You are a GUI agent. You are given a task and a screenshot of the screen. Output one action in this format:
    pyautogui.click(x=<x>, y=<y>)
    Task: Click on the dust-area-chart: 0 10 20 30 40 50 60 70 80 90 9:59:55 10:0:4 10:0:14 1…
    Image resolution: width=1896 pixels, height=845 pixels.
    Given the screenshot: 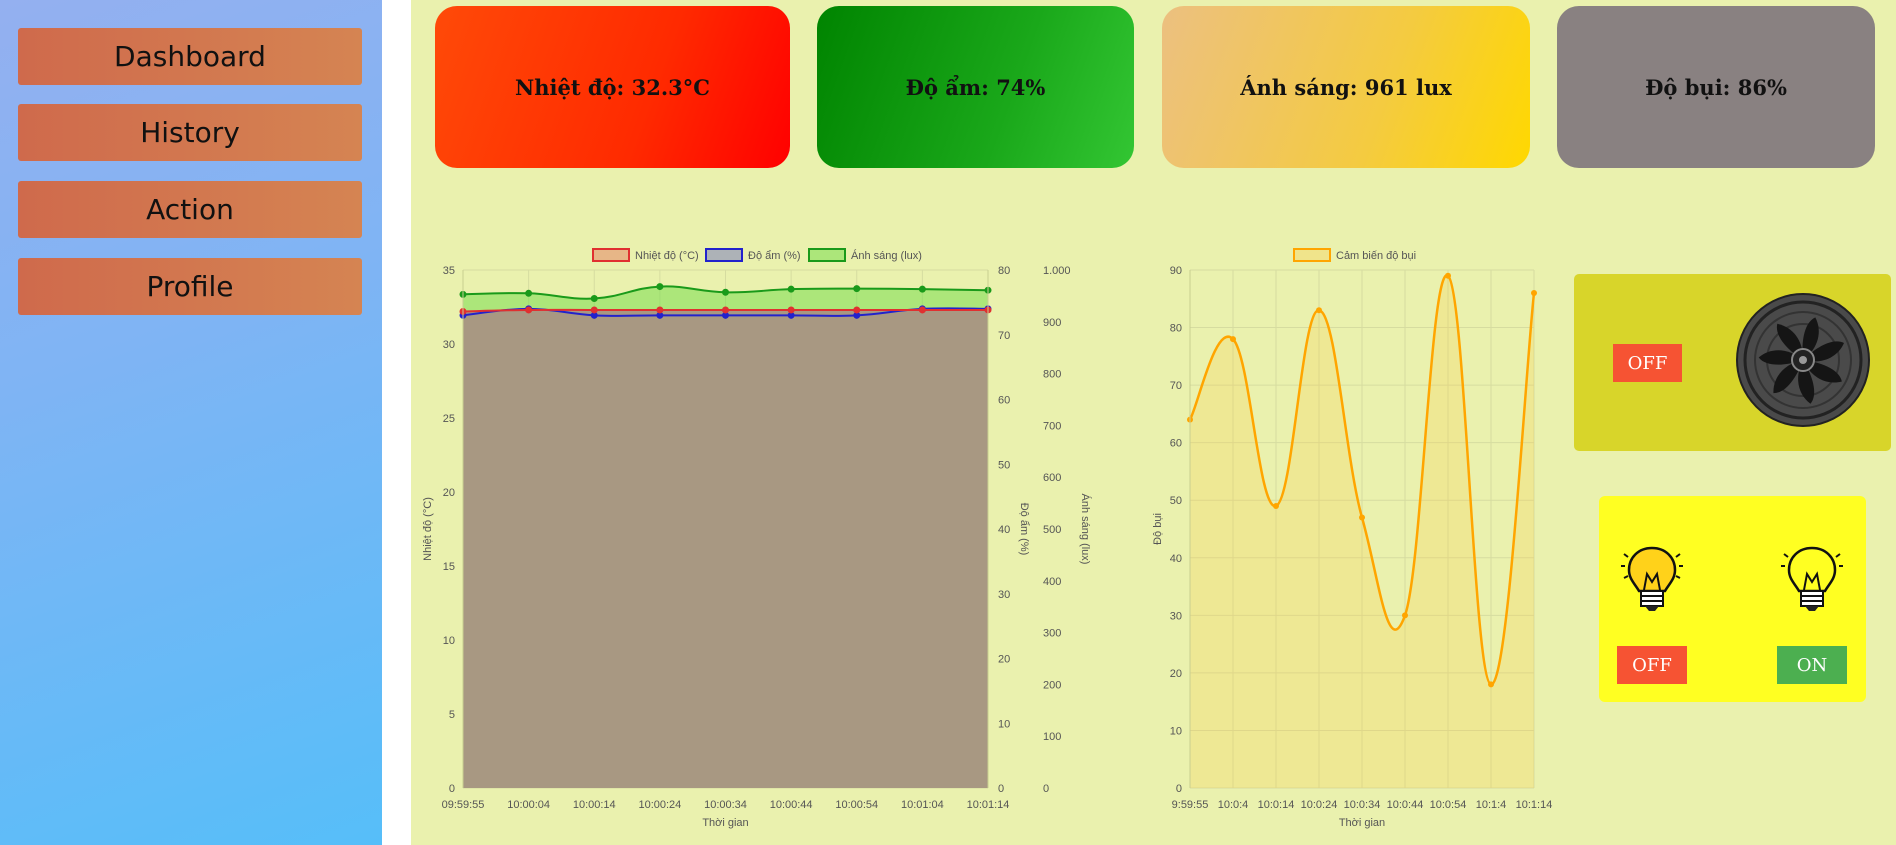 What is the action you would take?
    pyautogui.click(x=1352, y=538)
    